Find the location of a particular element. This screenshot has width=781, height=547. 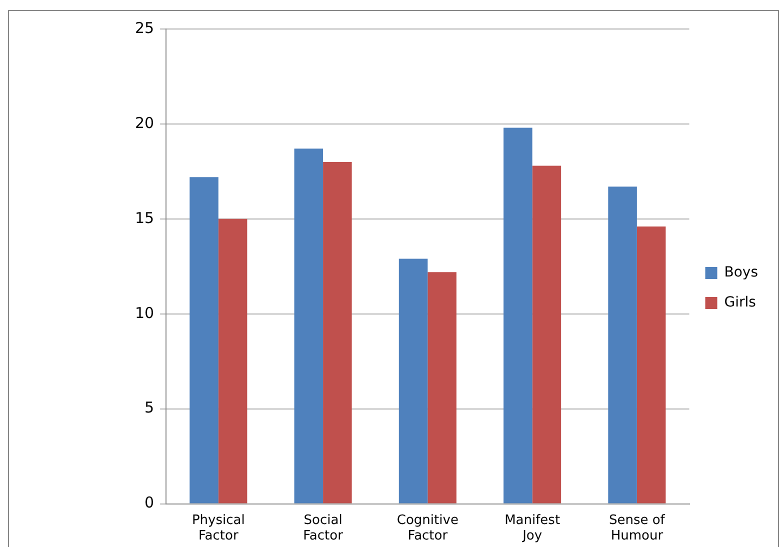

y-tick-label: 10 is located at coordinates (144, 313).